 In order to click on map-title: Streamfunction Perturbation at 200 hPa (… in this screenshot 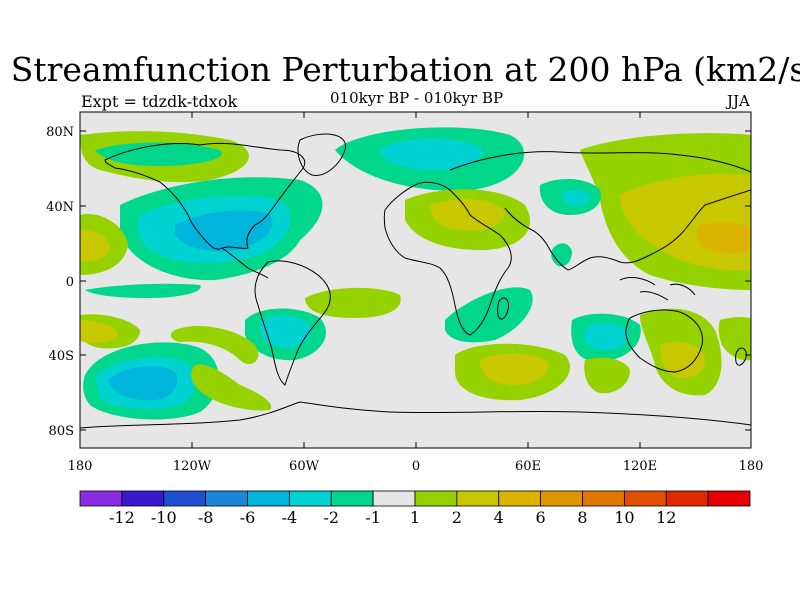, I will do `click(405, 69)`.